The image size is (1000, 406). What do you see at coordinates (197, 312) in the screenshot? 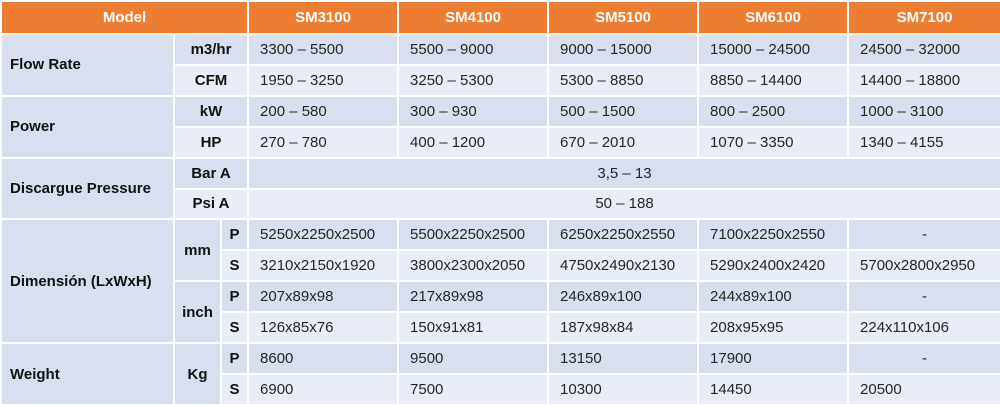
I see `unit-label-inch: inch` at bounding box center [197, 312].